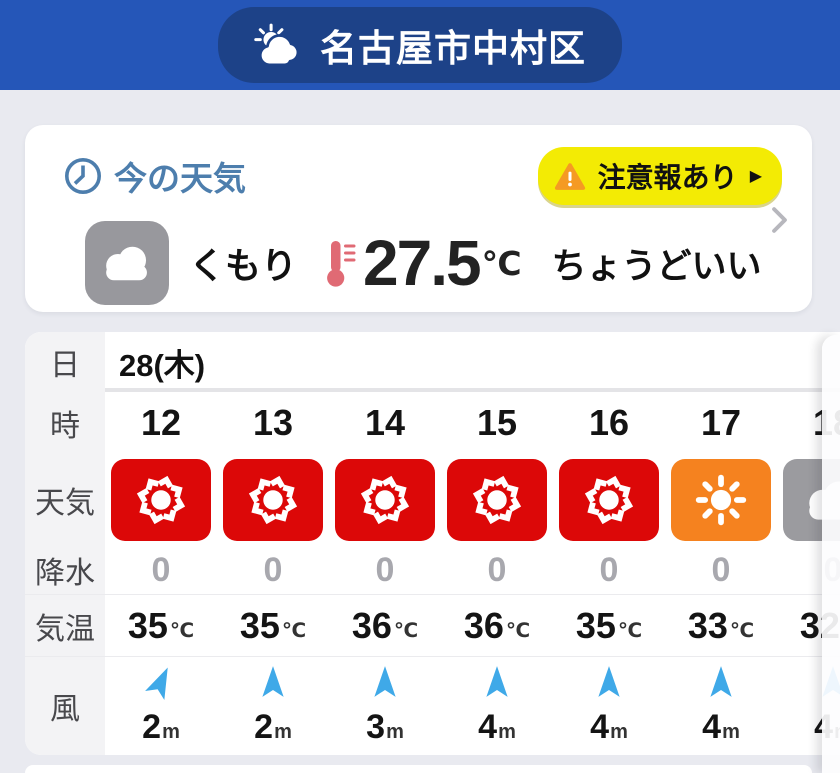  I want to click on forecast-weather-row: 天気, so click(432, 499).